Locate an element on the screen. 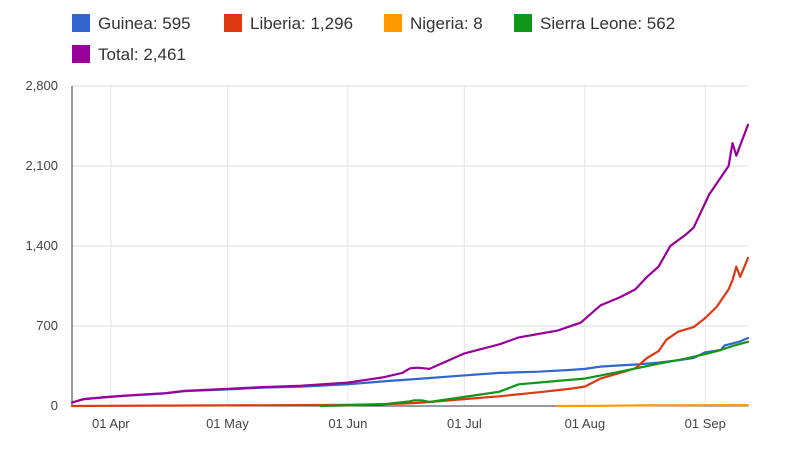  x-tick-label: 01 Sep is located at coordinates (705, 423).